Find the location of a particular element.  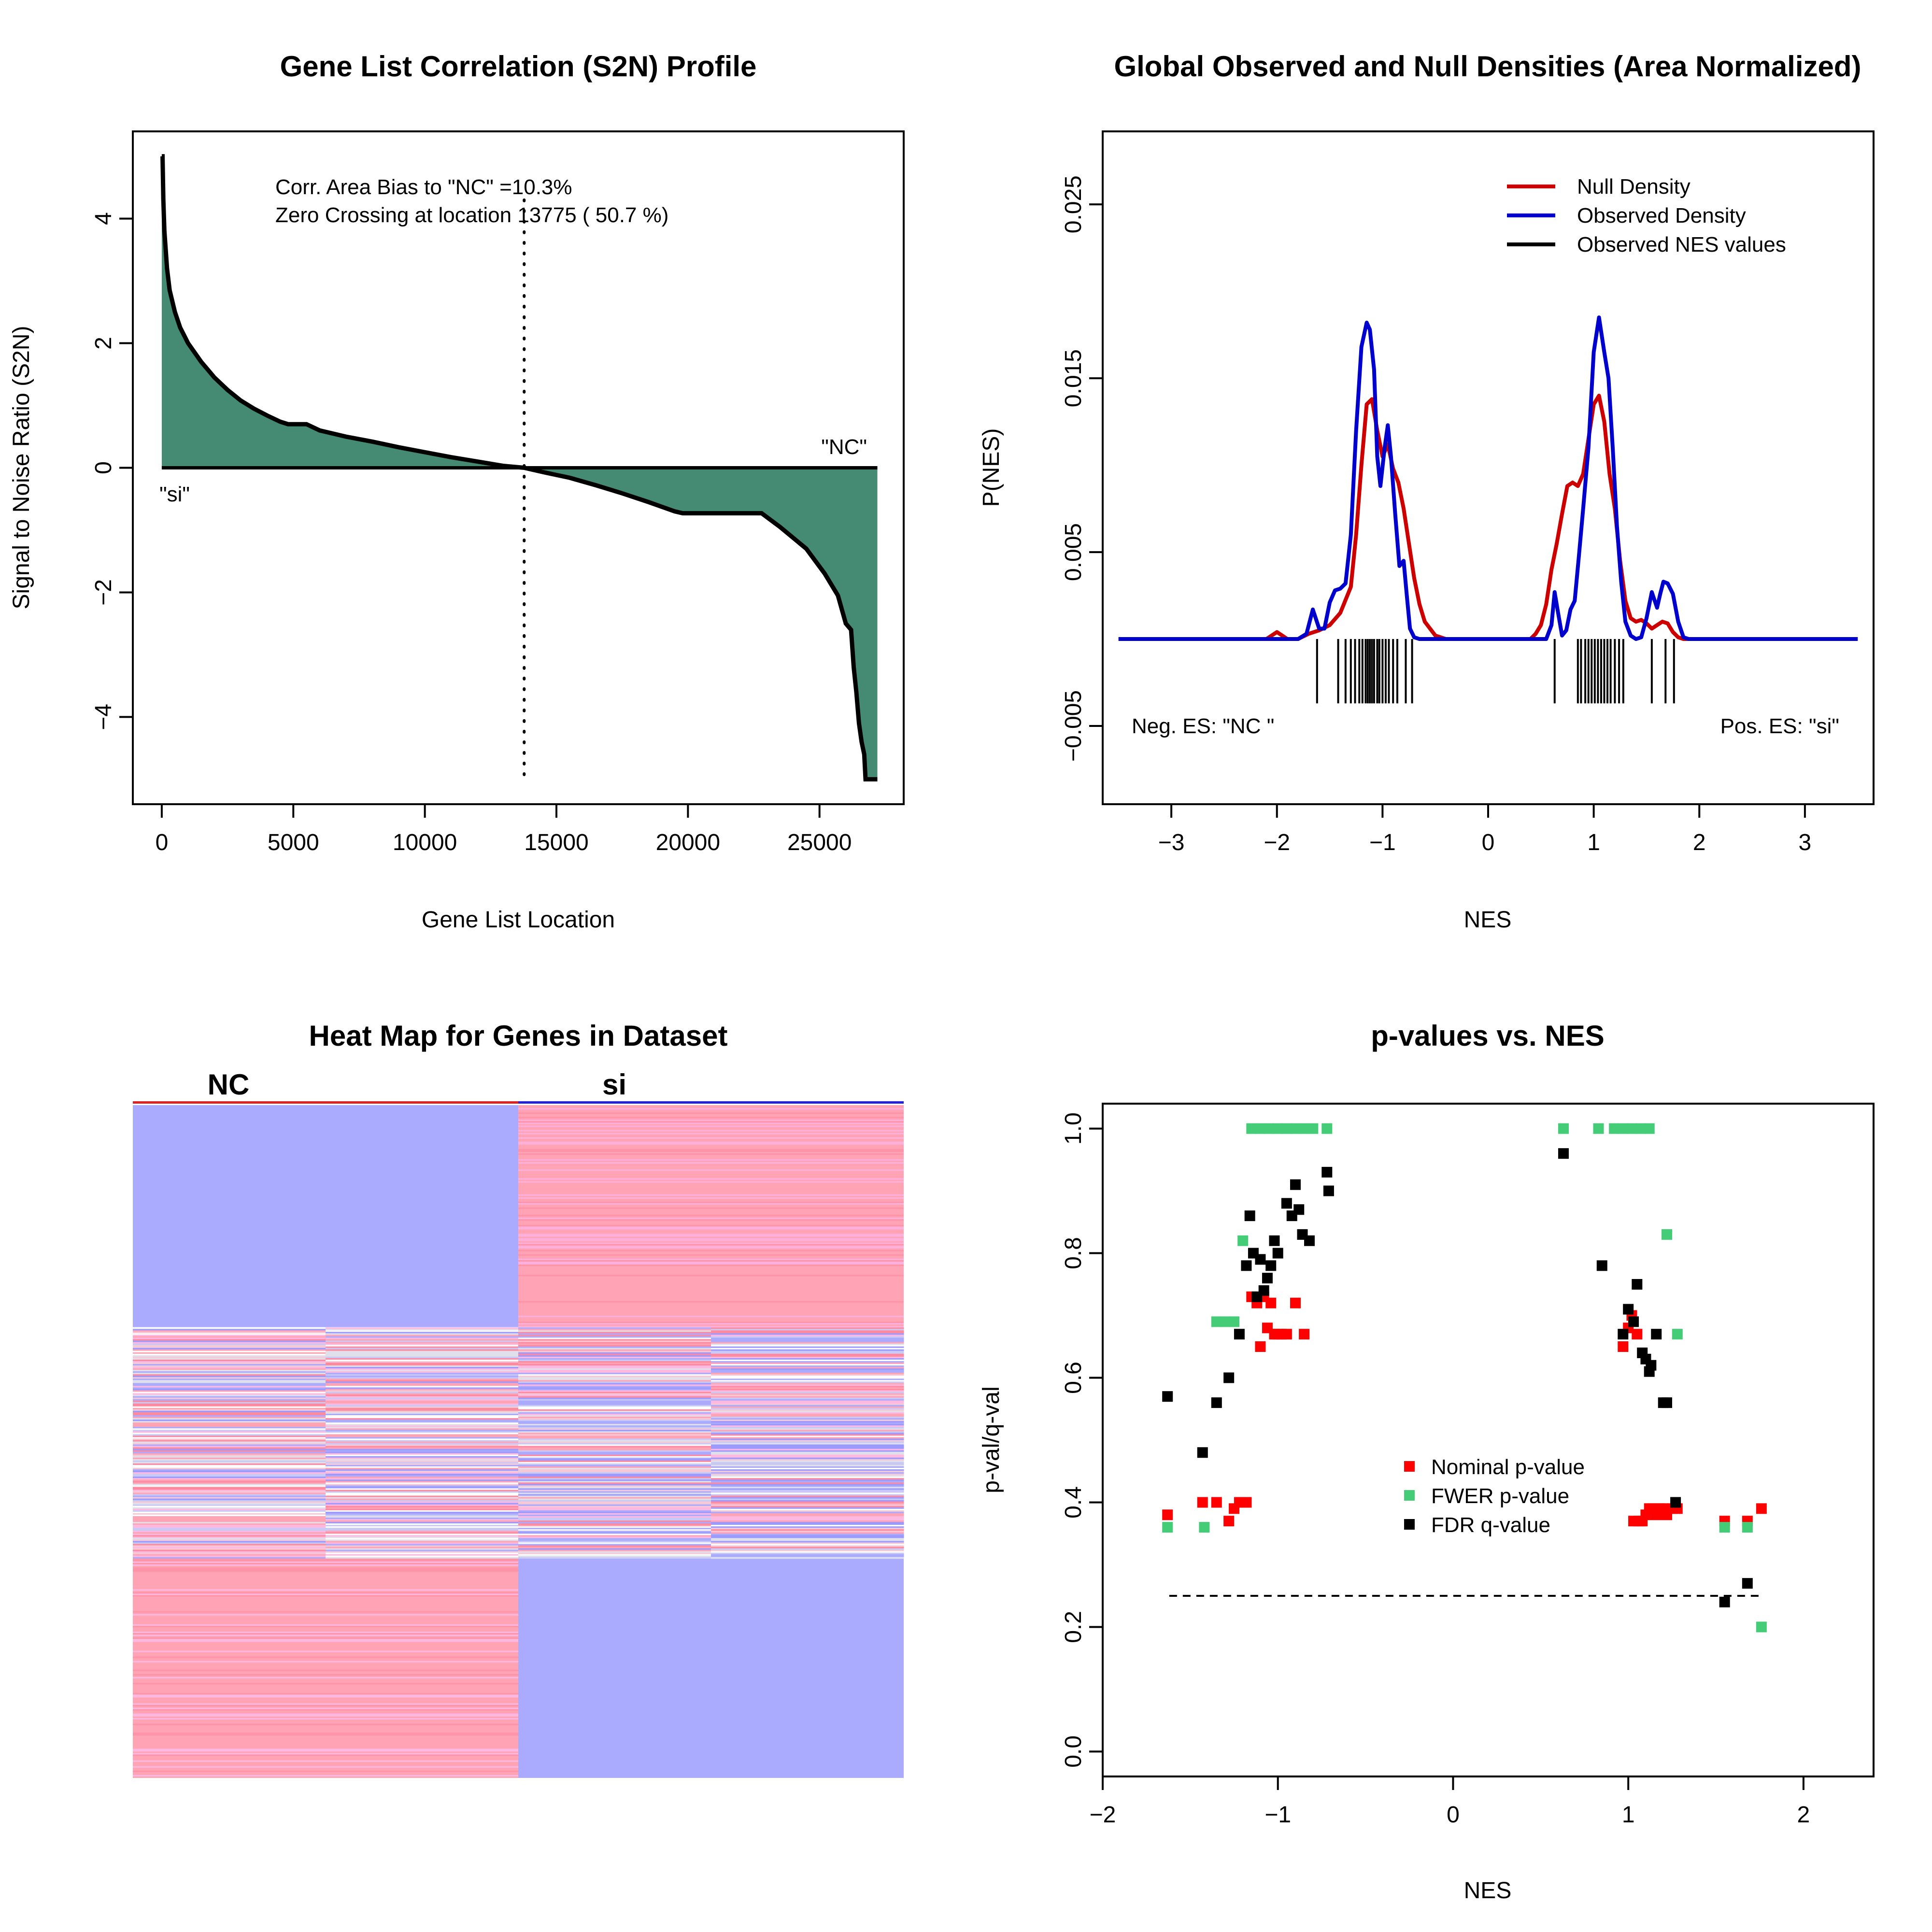

density-xtick-label: −3 is located at coordinates (1171, 842).